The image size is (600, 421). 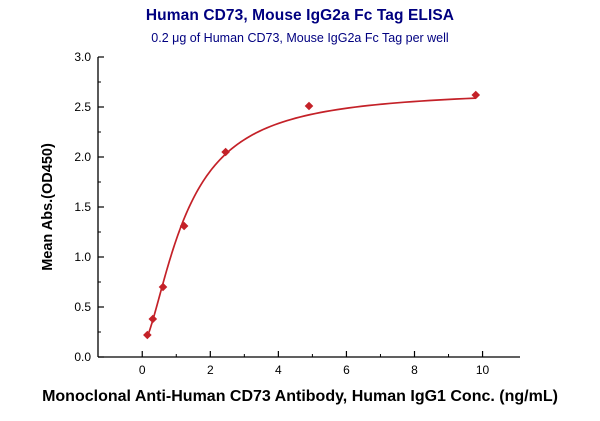 I want to click on y-tick-label: 0.5, so click(x=82, y=307).